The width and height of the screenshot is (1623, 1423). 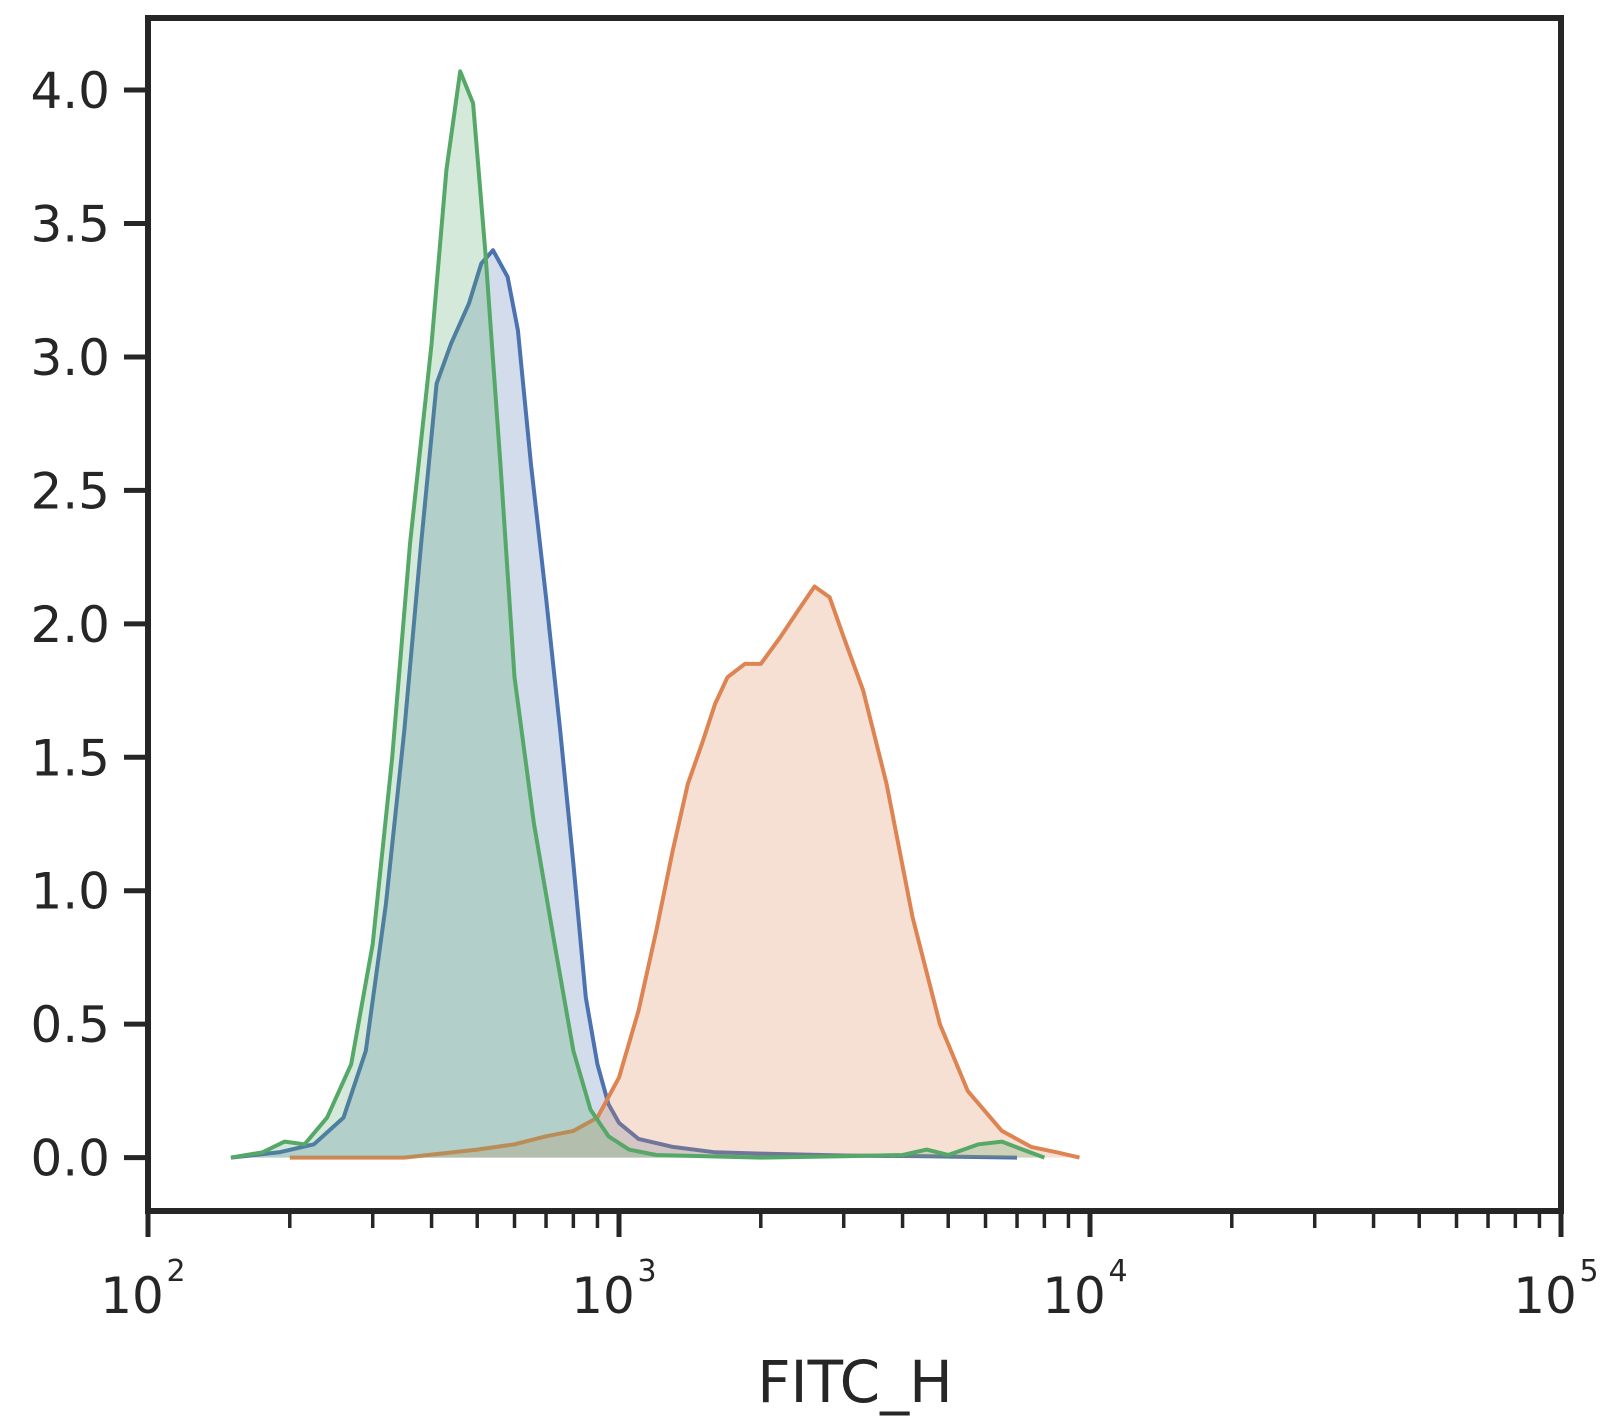 What do you see at coordinates (70, 491) in the screenshot?
I see `y-tick-label: 2.5` at bounding box center [70, 491].